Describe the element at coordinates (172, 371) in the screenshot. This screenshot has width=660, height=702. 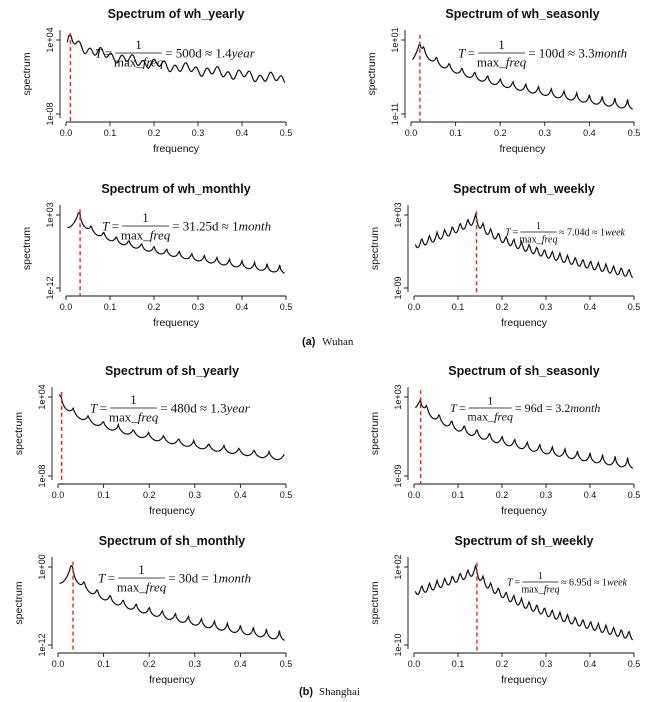
I see `chart-title: Spectrum of sh_yearly` at that location.